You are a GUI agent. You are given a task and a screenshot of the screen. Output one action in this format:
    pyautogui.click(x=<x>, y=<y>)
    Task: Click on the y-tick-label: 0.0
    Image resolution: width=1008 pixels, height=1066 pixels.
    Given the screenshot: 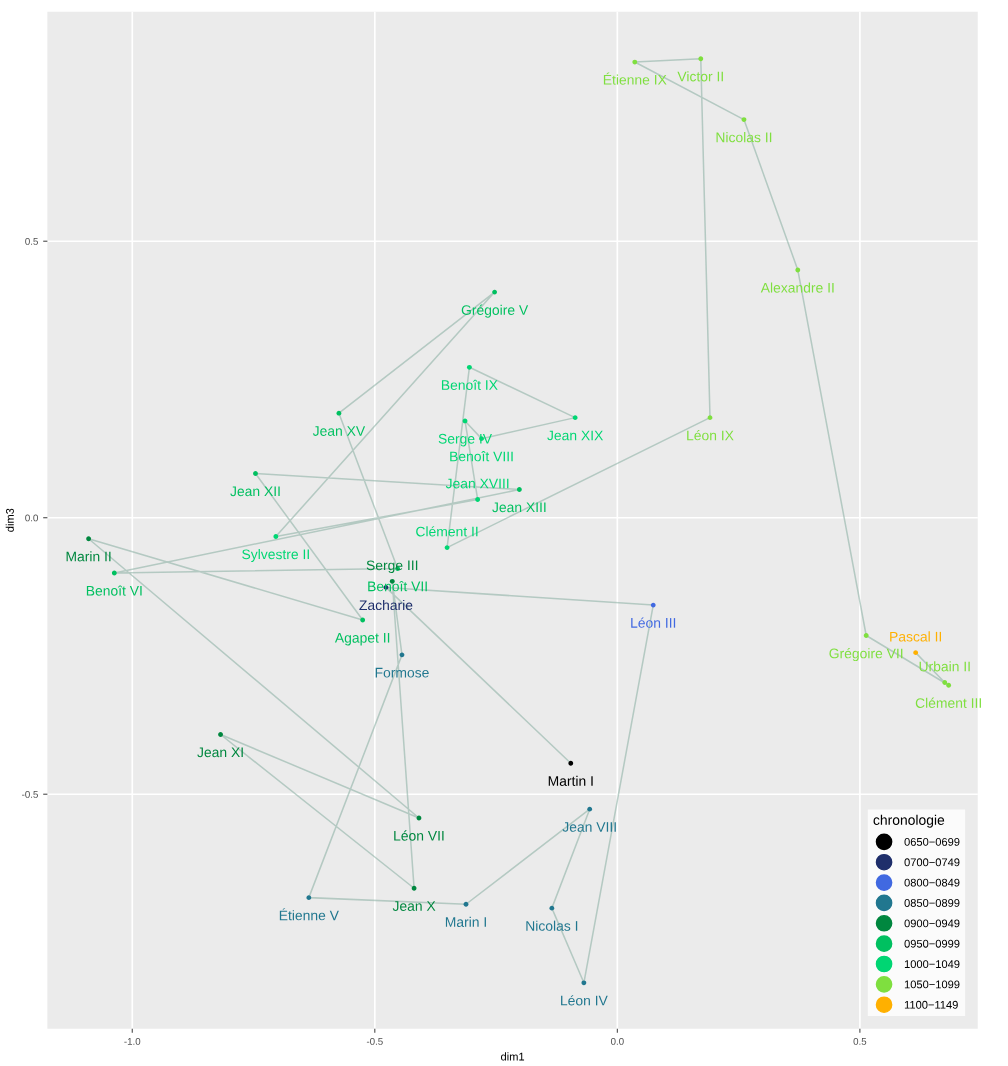 What is the action you would take?
    pyautogui.click(x=31, y=518)
    